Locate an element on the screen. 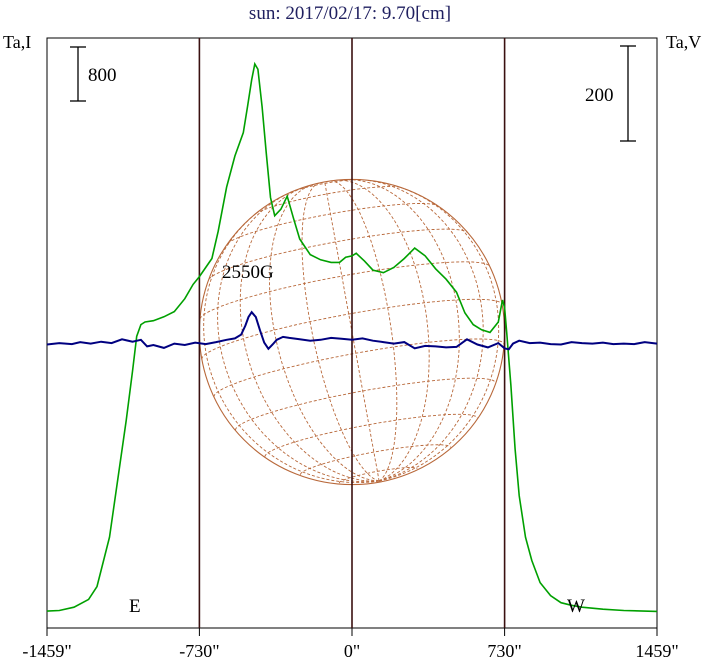 This screenshot has height=662, width=708. magnetic-field-annotation: 2550G is located at coordinates (248, 272).